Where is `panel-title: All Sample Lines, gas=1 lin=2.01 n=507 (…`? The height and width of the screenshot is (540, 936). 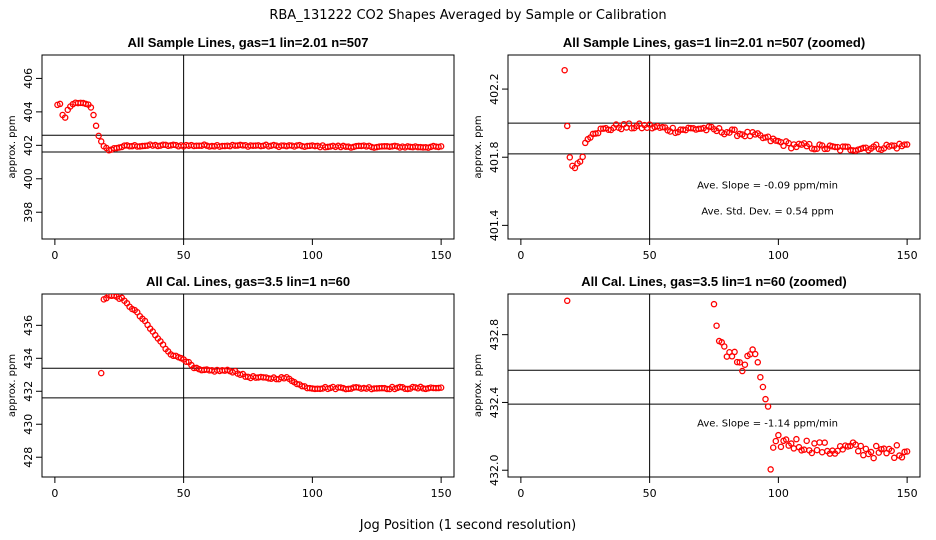
panel-title: All Sample Lines, gas=1 lin=2.01 n=507 (… is located at coordinates (714, 42).